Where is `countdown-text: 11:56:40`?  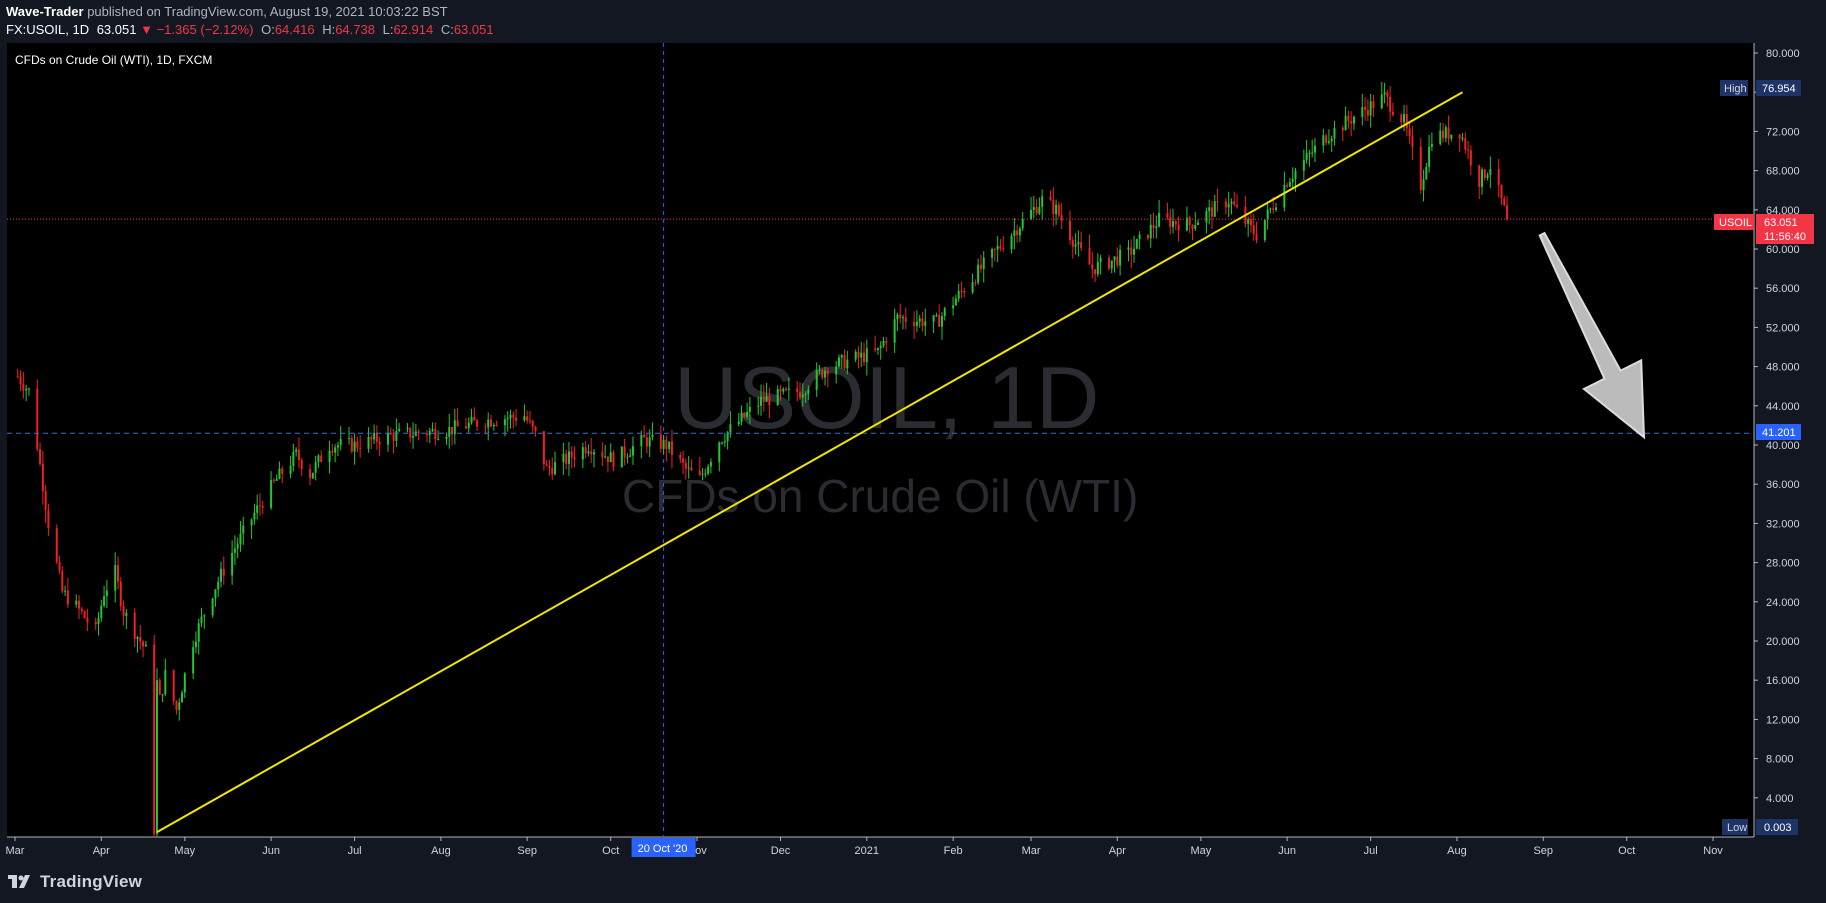 countdown-text: 11:56:40 is located at coordinates (1785, 237).